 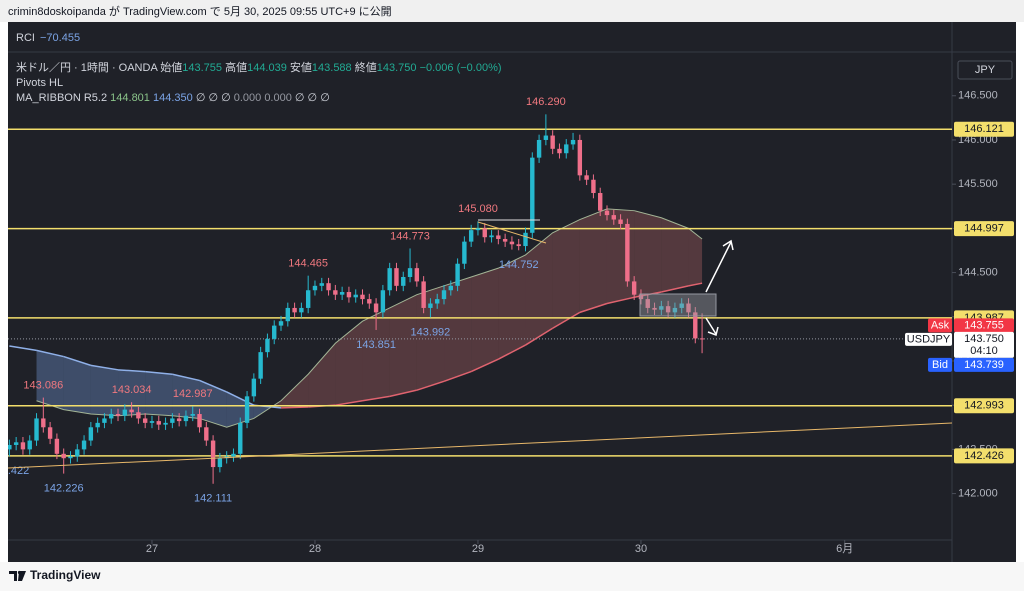 What do you see at coordinates (641, 549) in the screenshot?
I see `x-tick-label: 30` at bounding box center [641, 549].